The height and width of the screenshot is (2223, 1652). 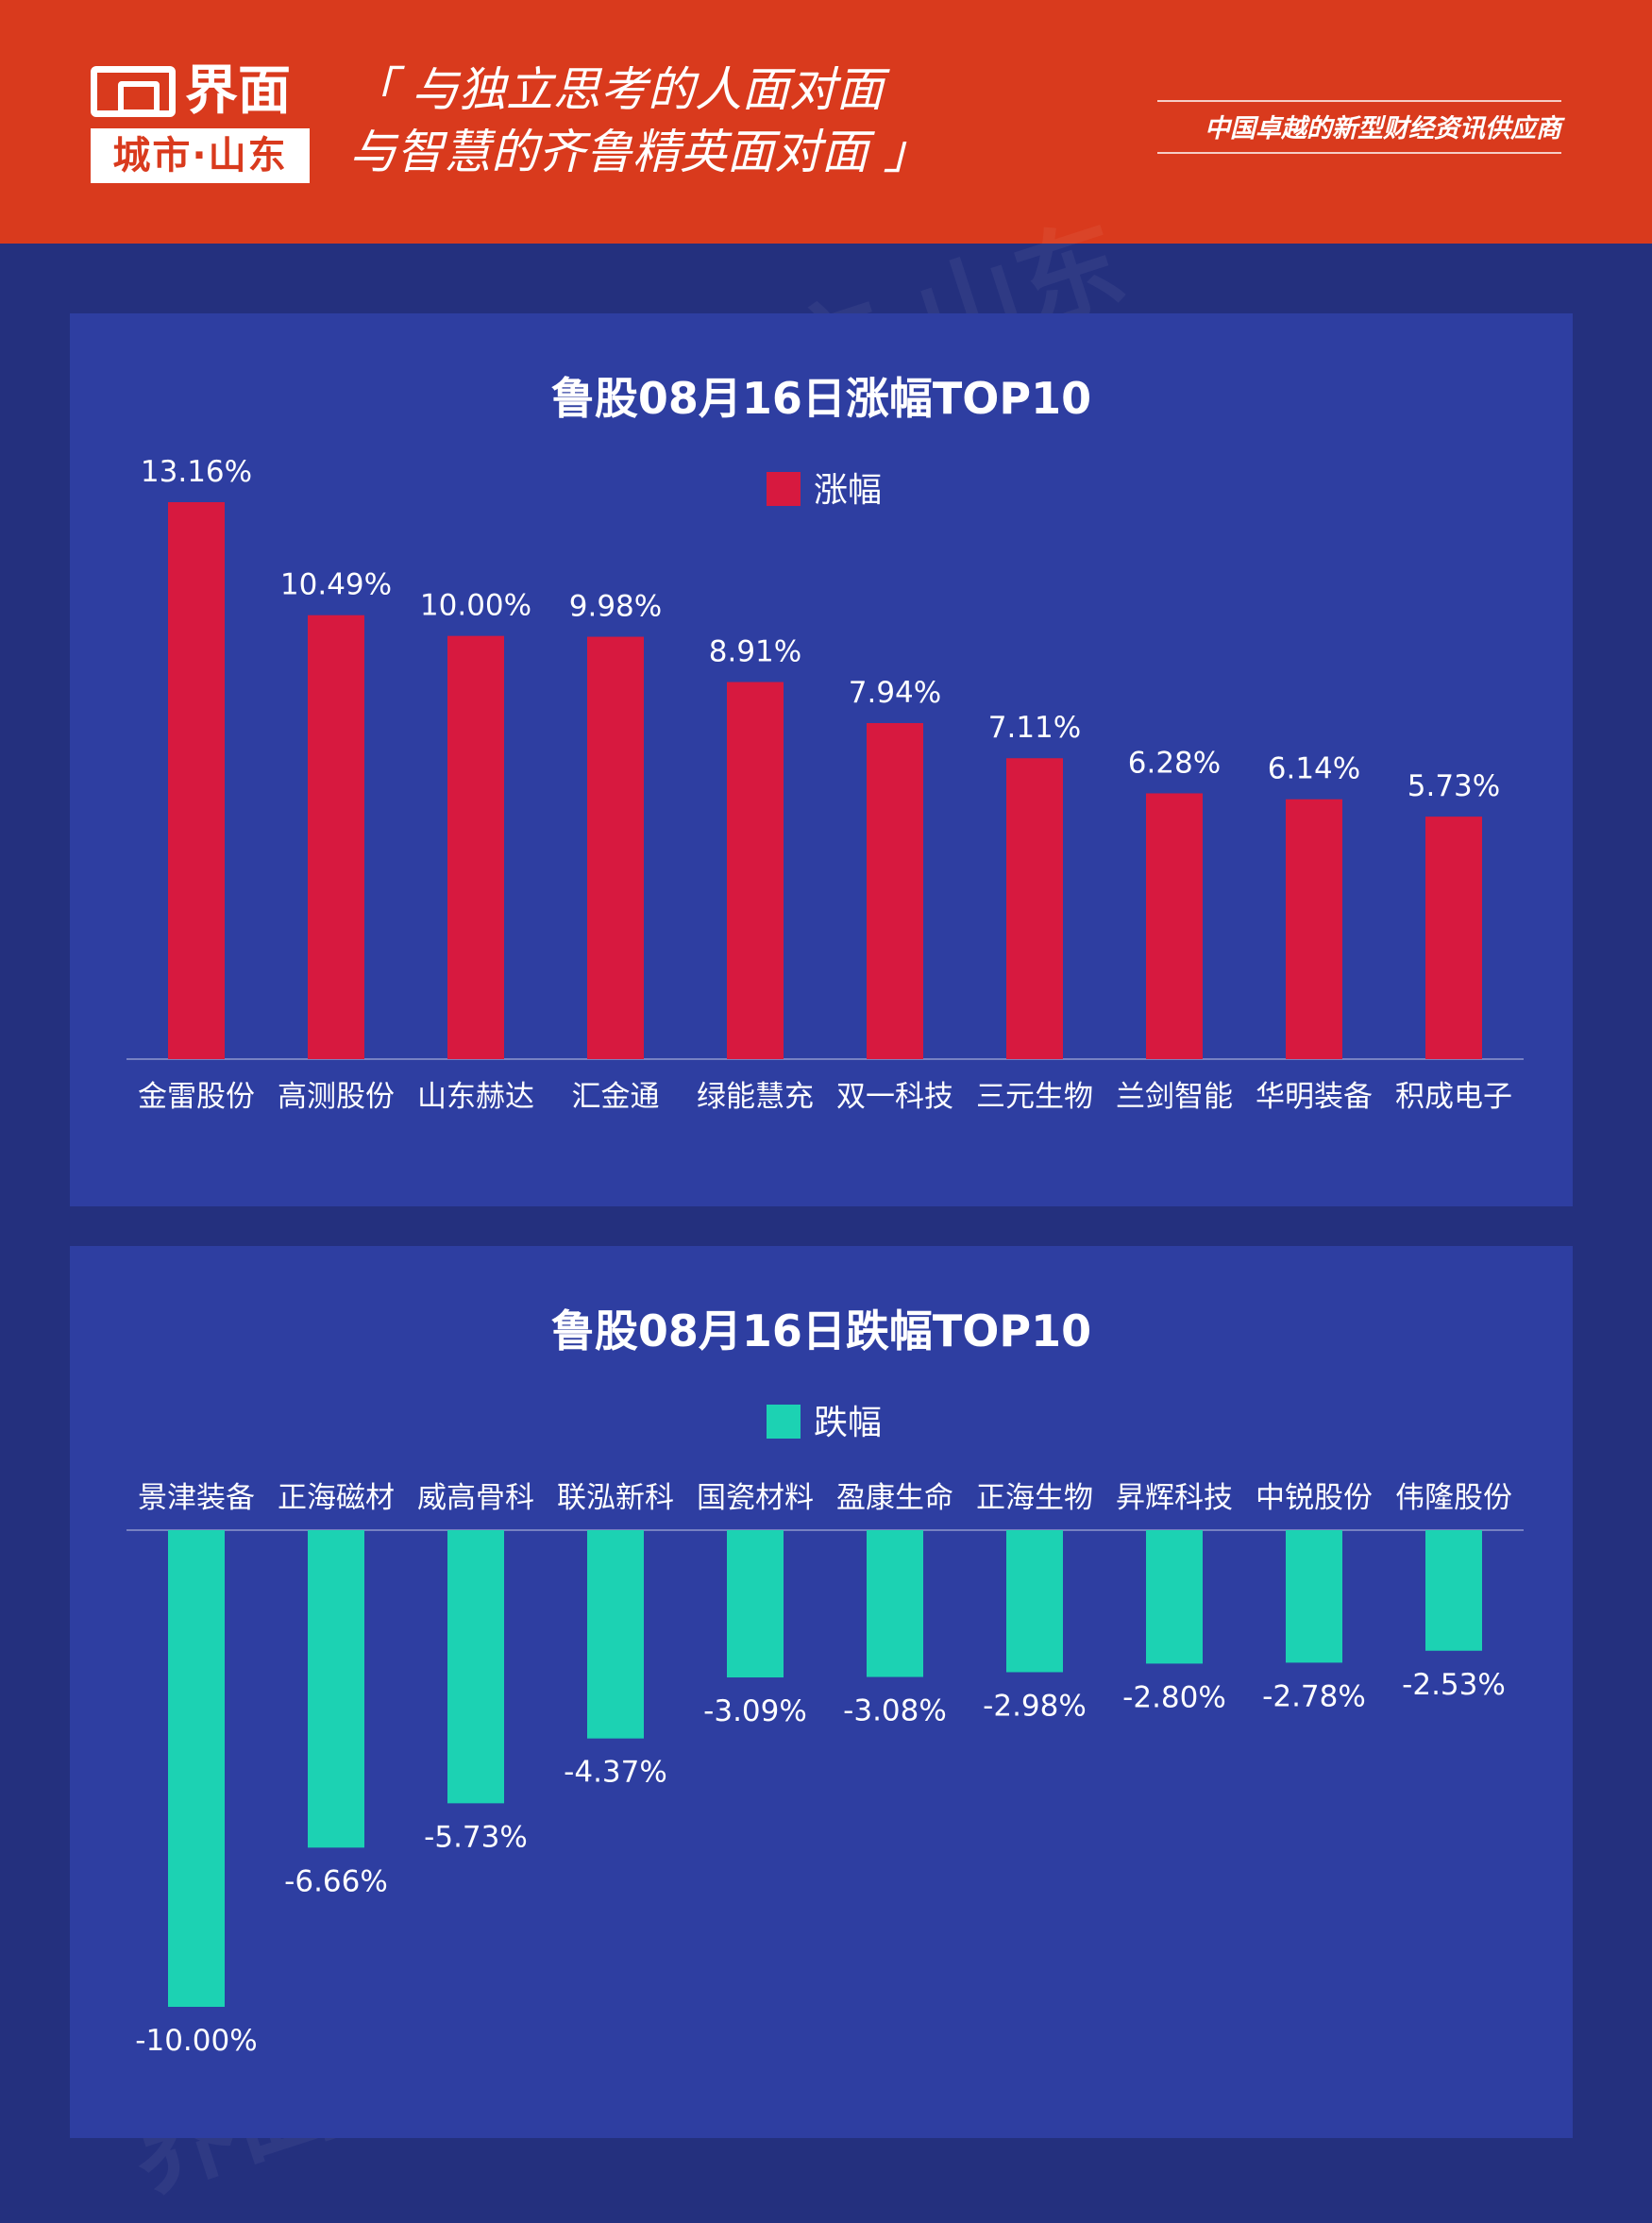 What do you see at coordinates (1034, 1097) in the screenshot?
I see `category-label: 三元生物` at bounding box center [1034, 1097].